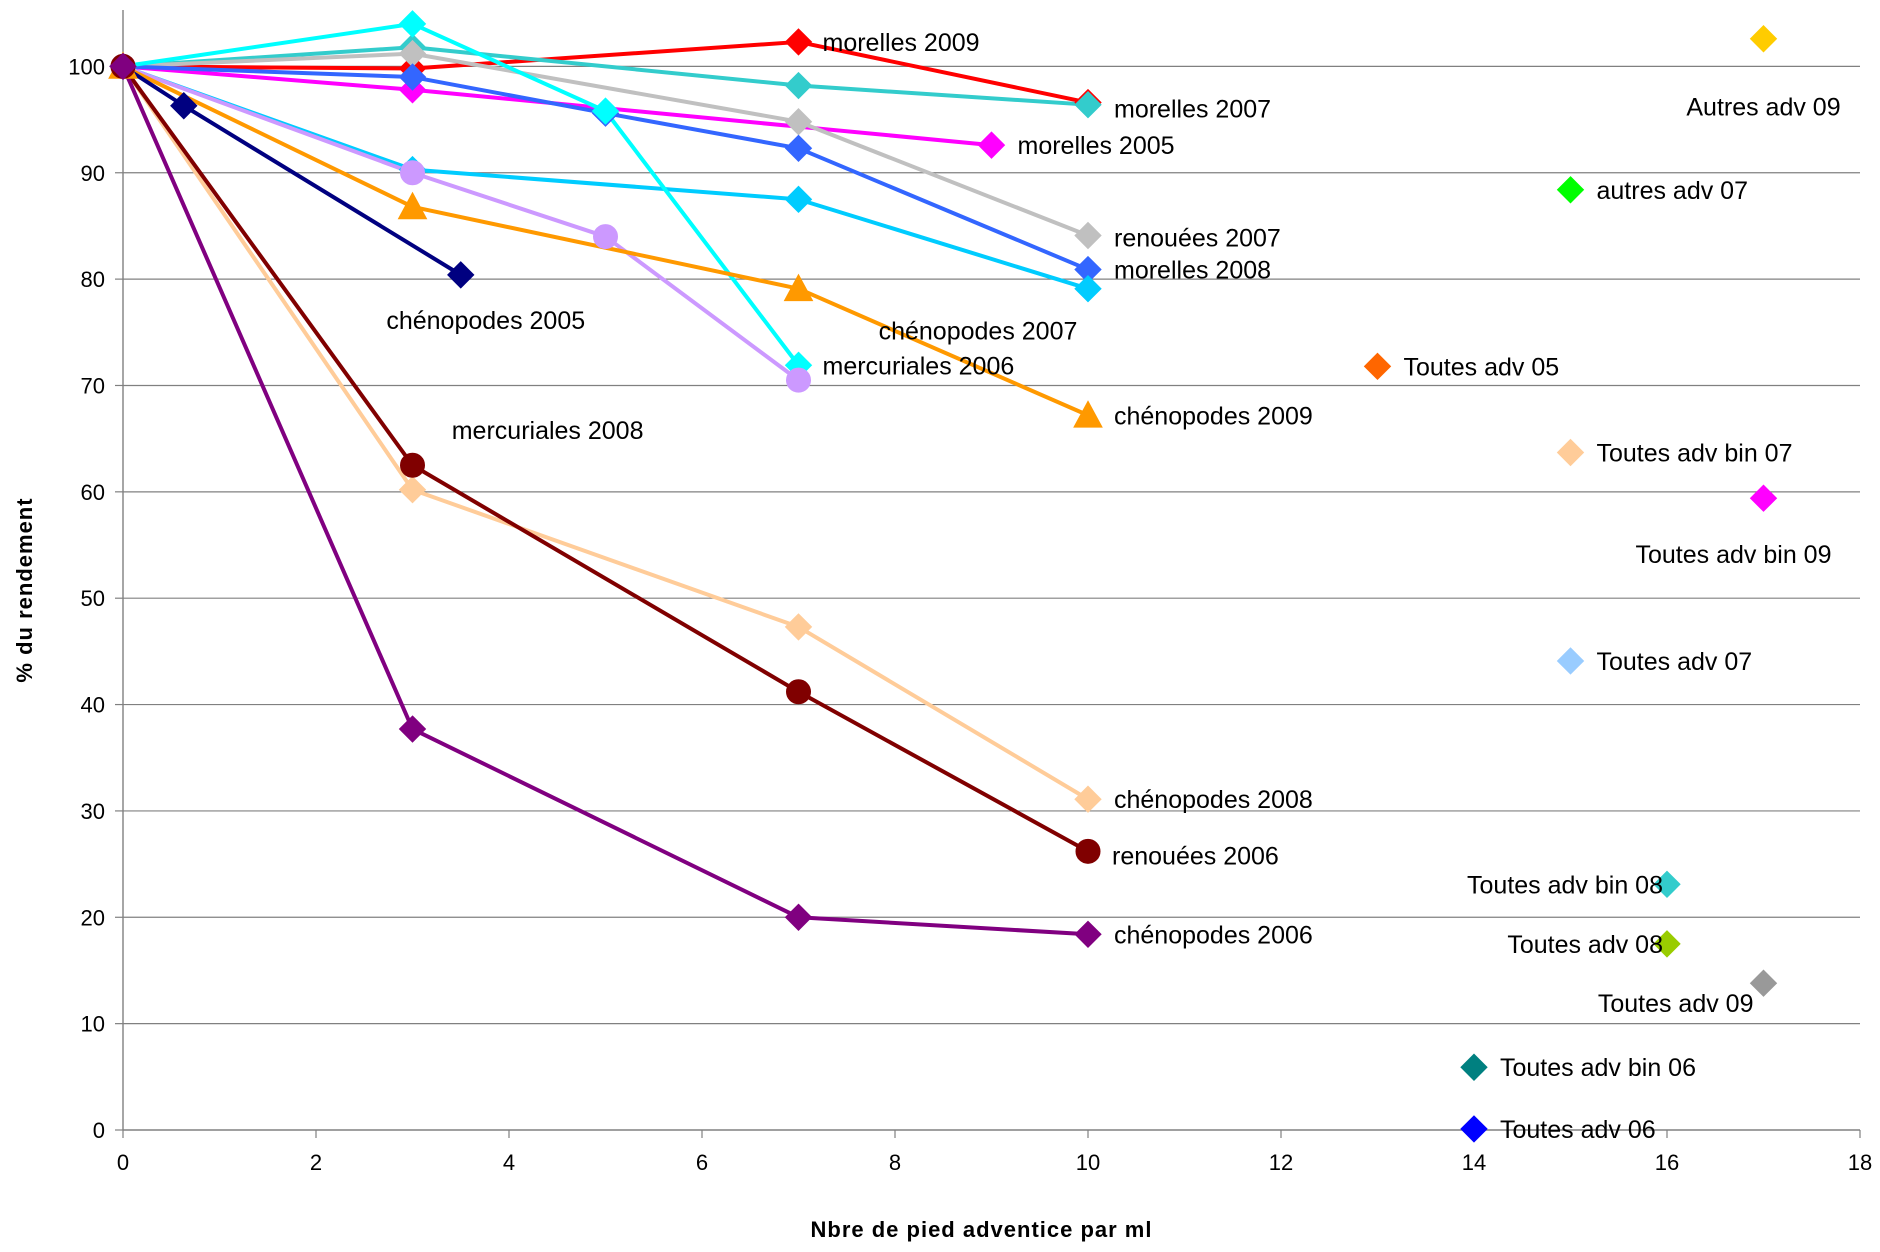 This screenshot has width=1880, height=1252. Describe the element at coordinates (605, 144) in the screenshot. I see `series-line-renouees-2007` at that location.